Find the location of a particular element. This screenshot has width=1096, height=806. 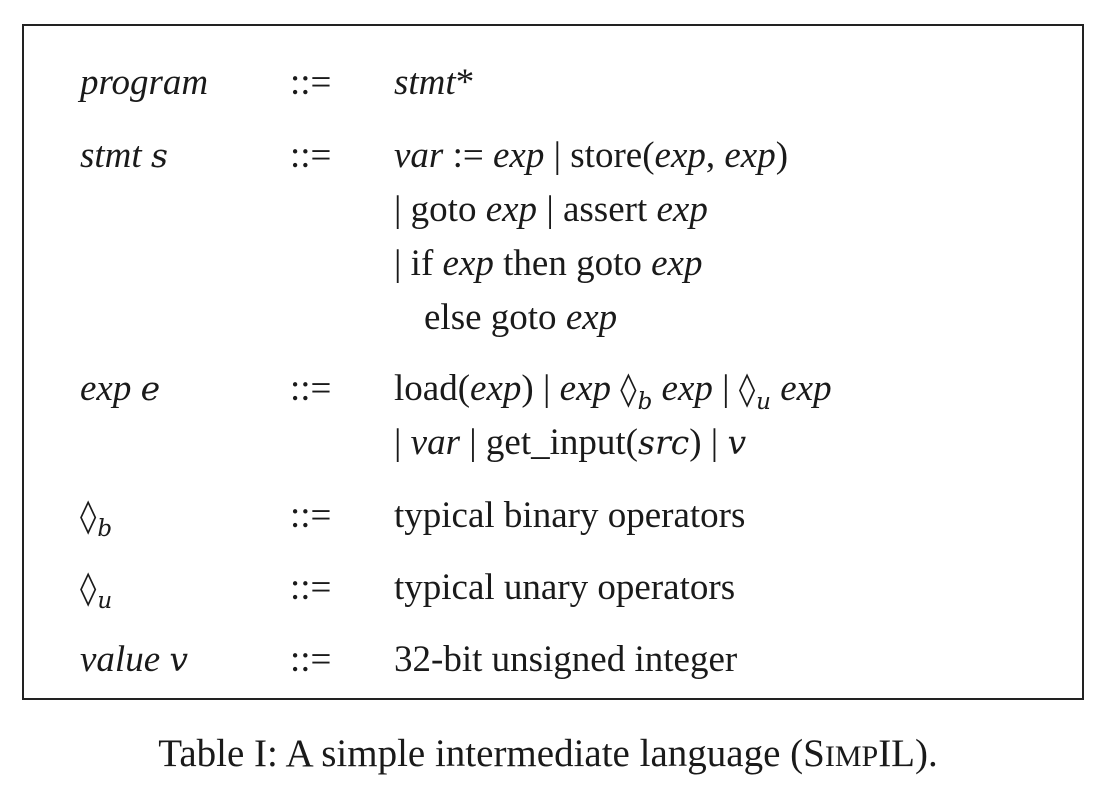

exp-name: exp is located at coordinates (106, 388).